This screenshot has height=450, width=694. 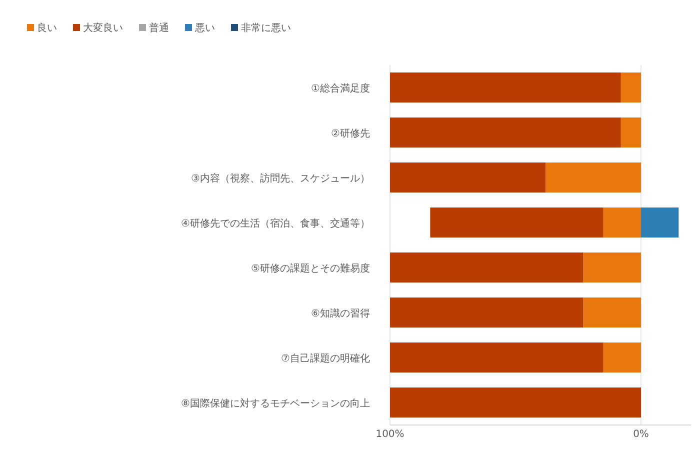 What do you see at coordinates (325, 358) in the screenshot?
I see `y-tick-label: ⑦自己課題の明確化` at bounding box center [325, 358].